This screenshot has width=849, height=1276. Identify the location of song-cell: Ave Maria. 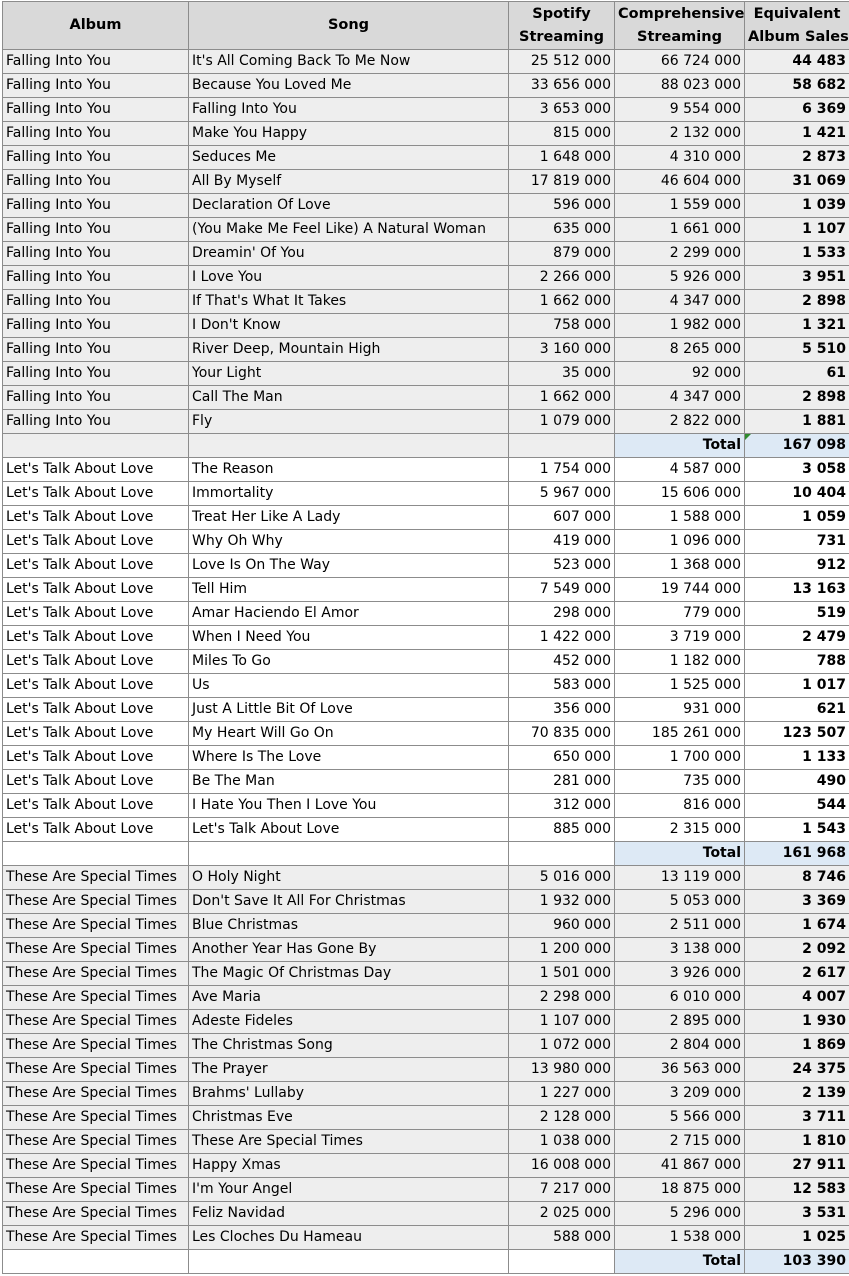
(349, 998).